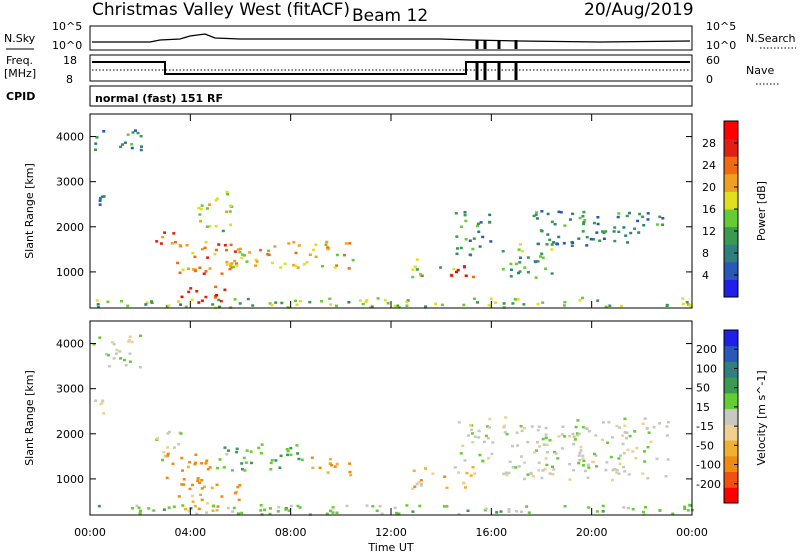 This screenshot has width=800, height=558. What do you see at coordinates (717, 416) in the screenshot?
I see `velocity-colorbar: -200 -100 -50 -15 15 50 100 200` at bounding box center [717, 416].